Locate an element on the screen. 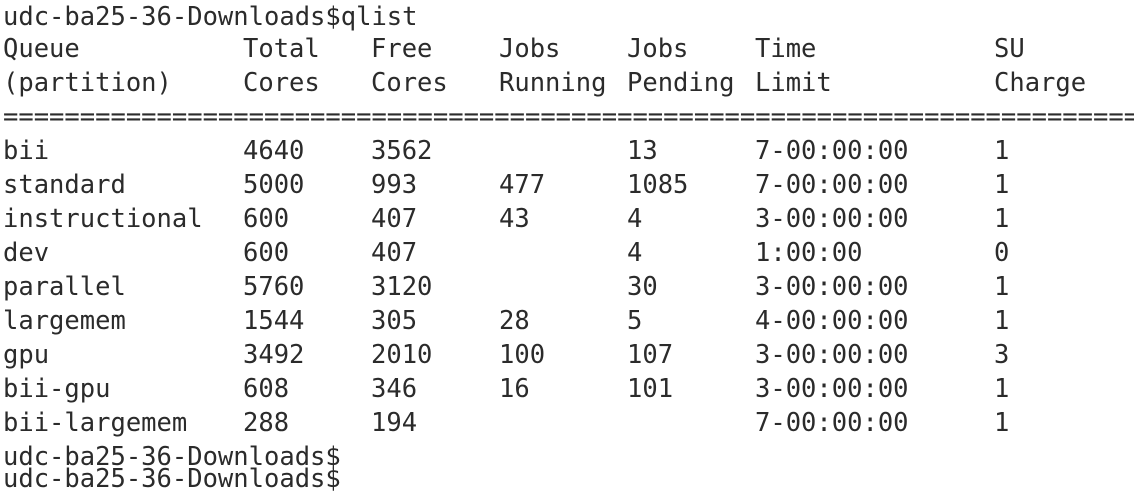 This screenshot has height=496, width=1134. cell-jobs-running: 28 is located at coordinates (514, 321).